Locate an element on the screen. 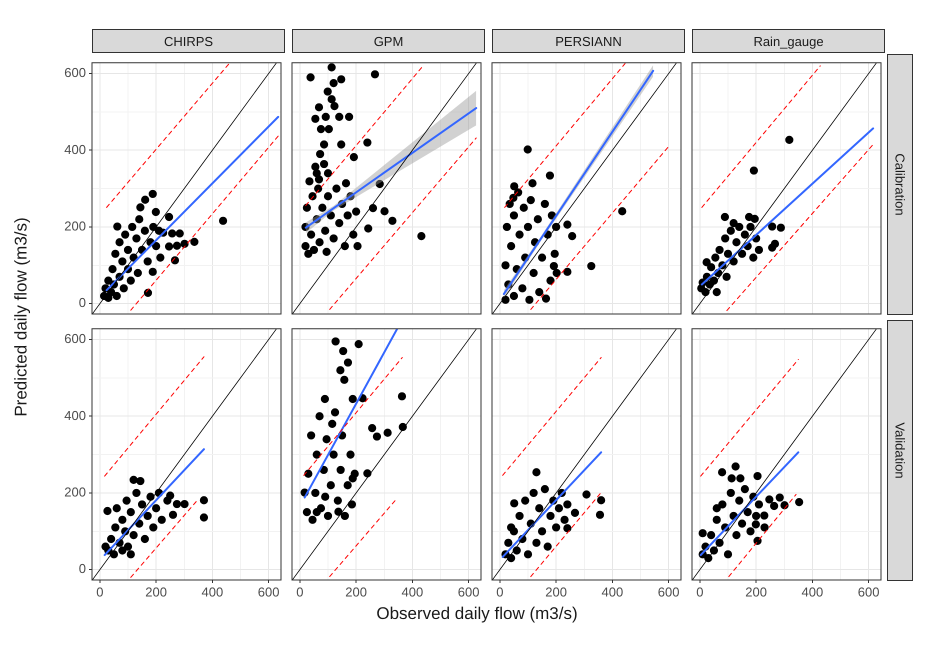  y-tick-label: 600 is located at coordinates (75, 338).